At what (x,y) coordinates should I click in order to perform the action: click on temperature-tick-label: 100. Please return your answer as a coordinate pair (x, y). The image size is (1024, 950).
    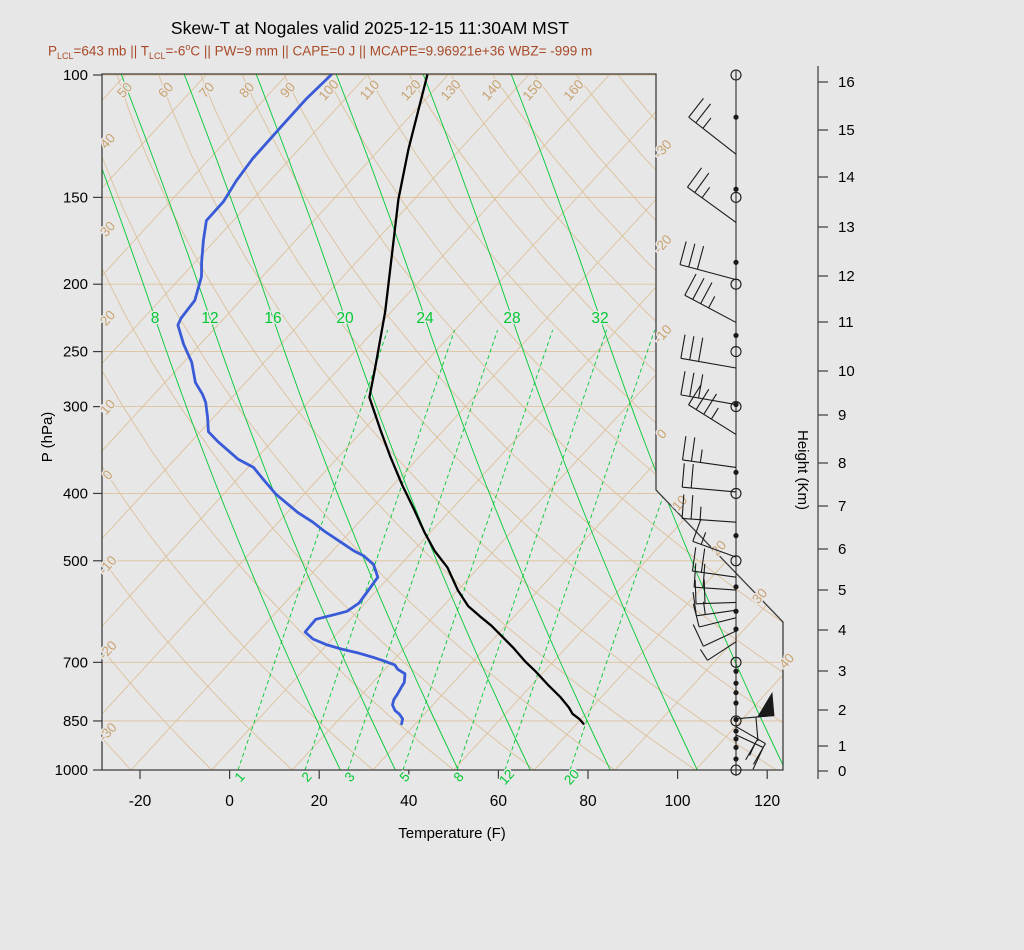
    Looking at the image, I should click on (678, 801).